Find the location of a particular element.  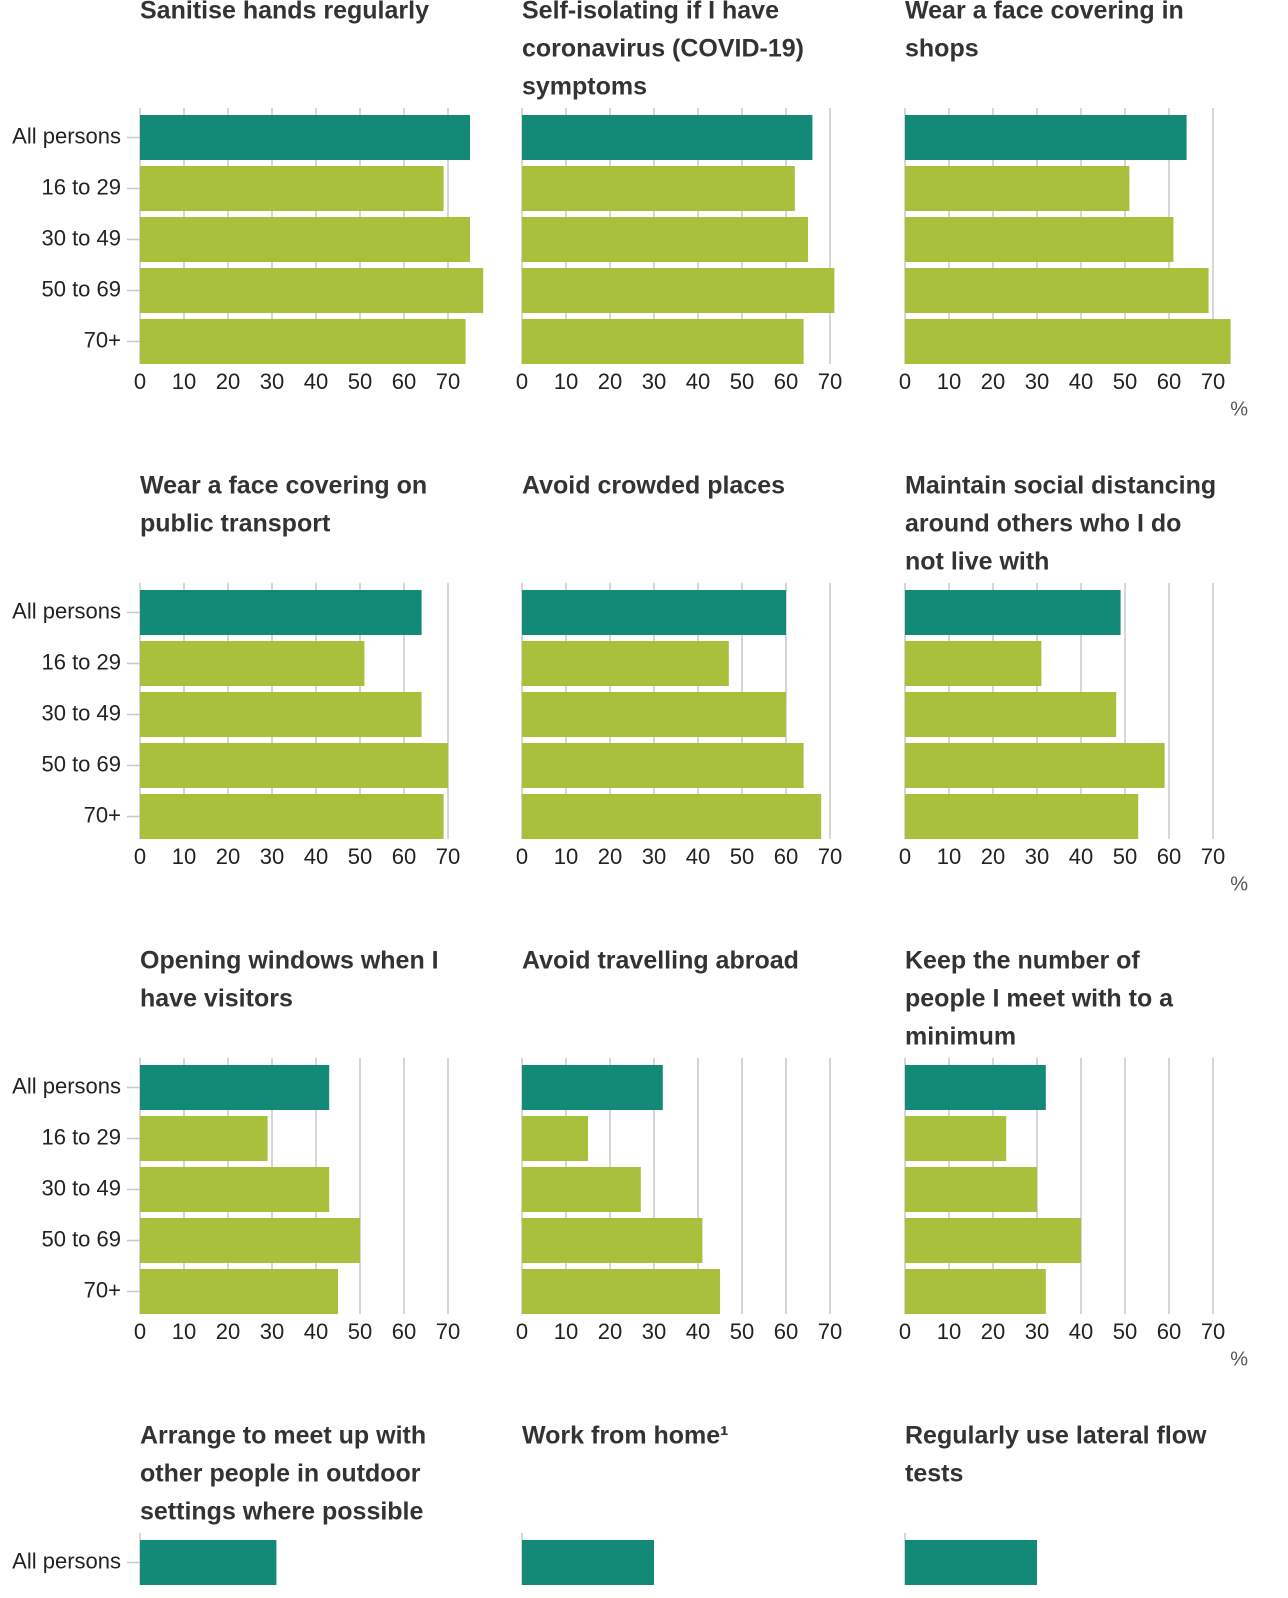

panel-title: symptoms is located at coordinates (584, 87).